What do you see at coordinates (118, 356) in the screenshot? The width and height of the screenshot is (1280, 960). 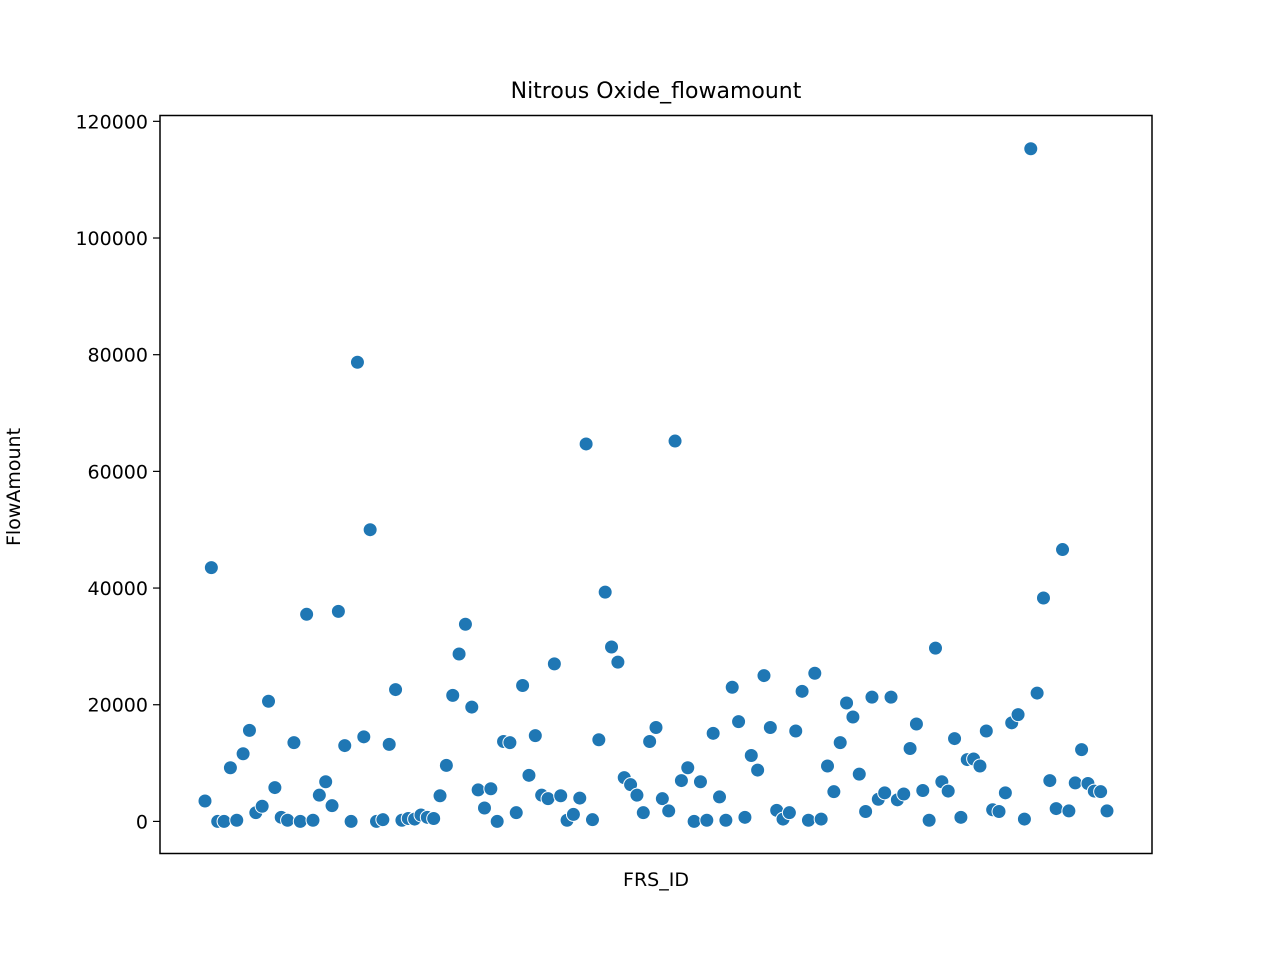 I see `y-tick-label: 80000` at bounding box center [118, 356].